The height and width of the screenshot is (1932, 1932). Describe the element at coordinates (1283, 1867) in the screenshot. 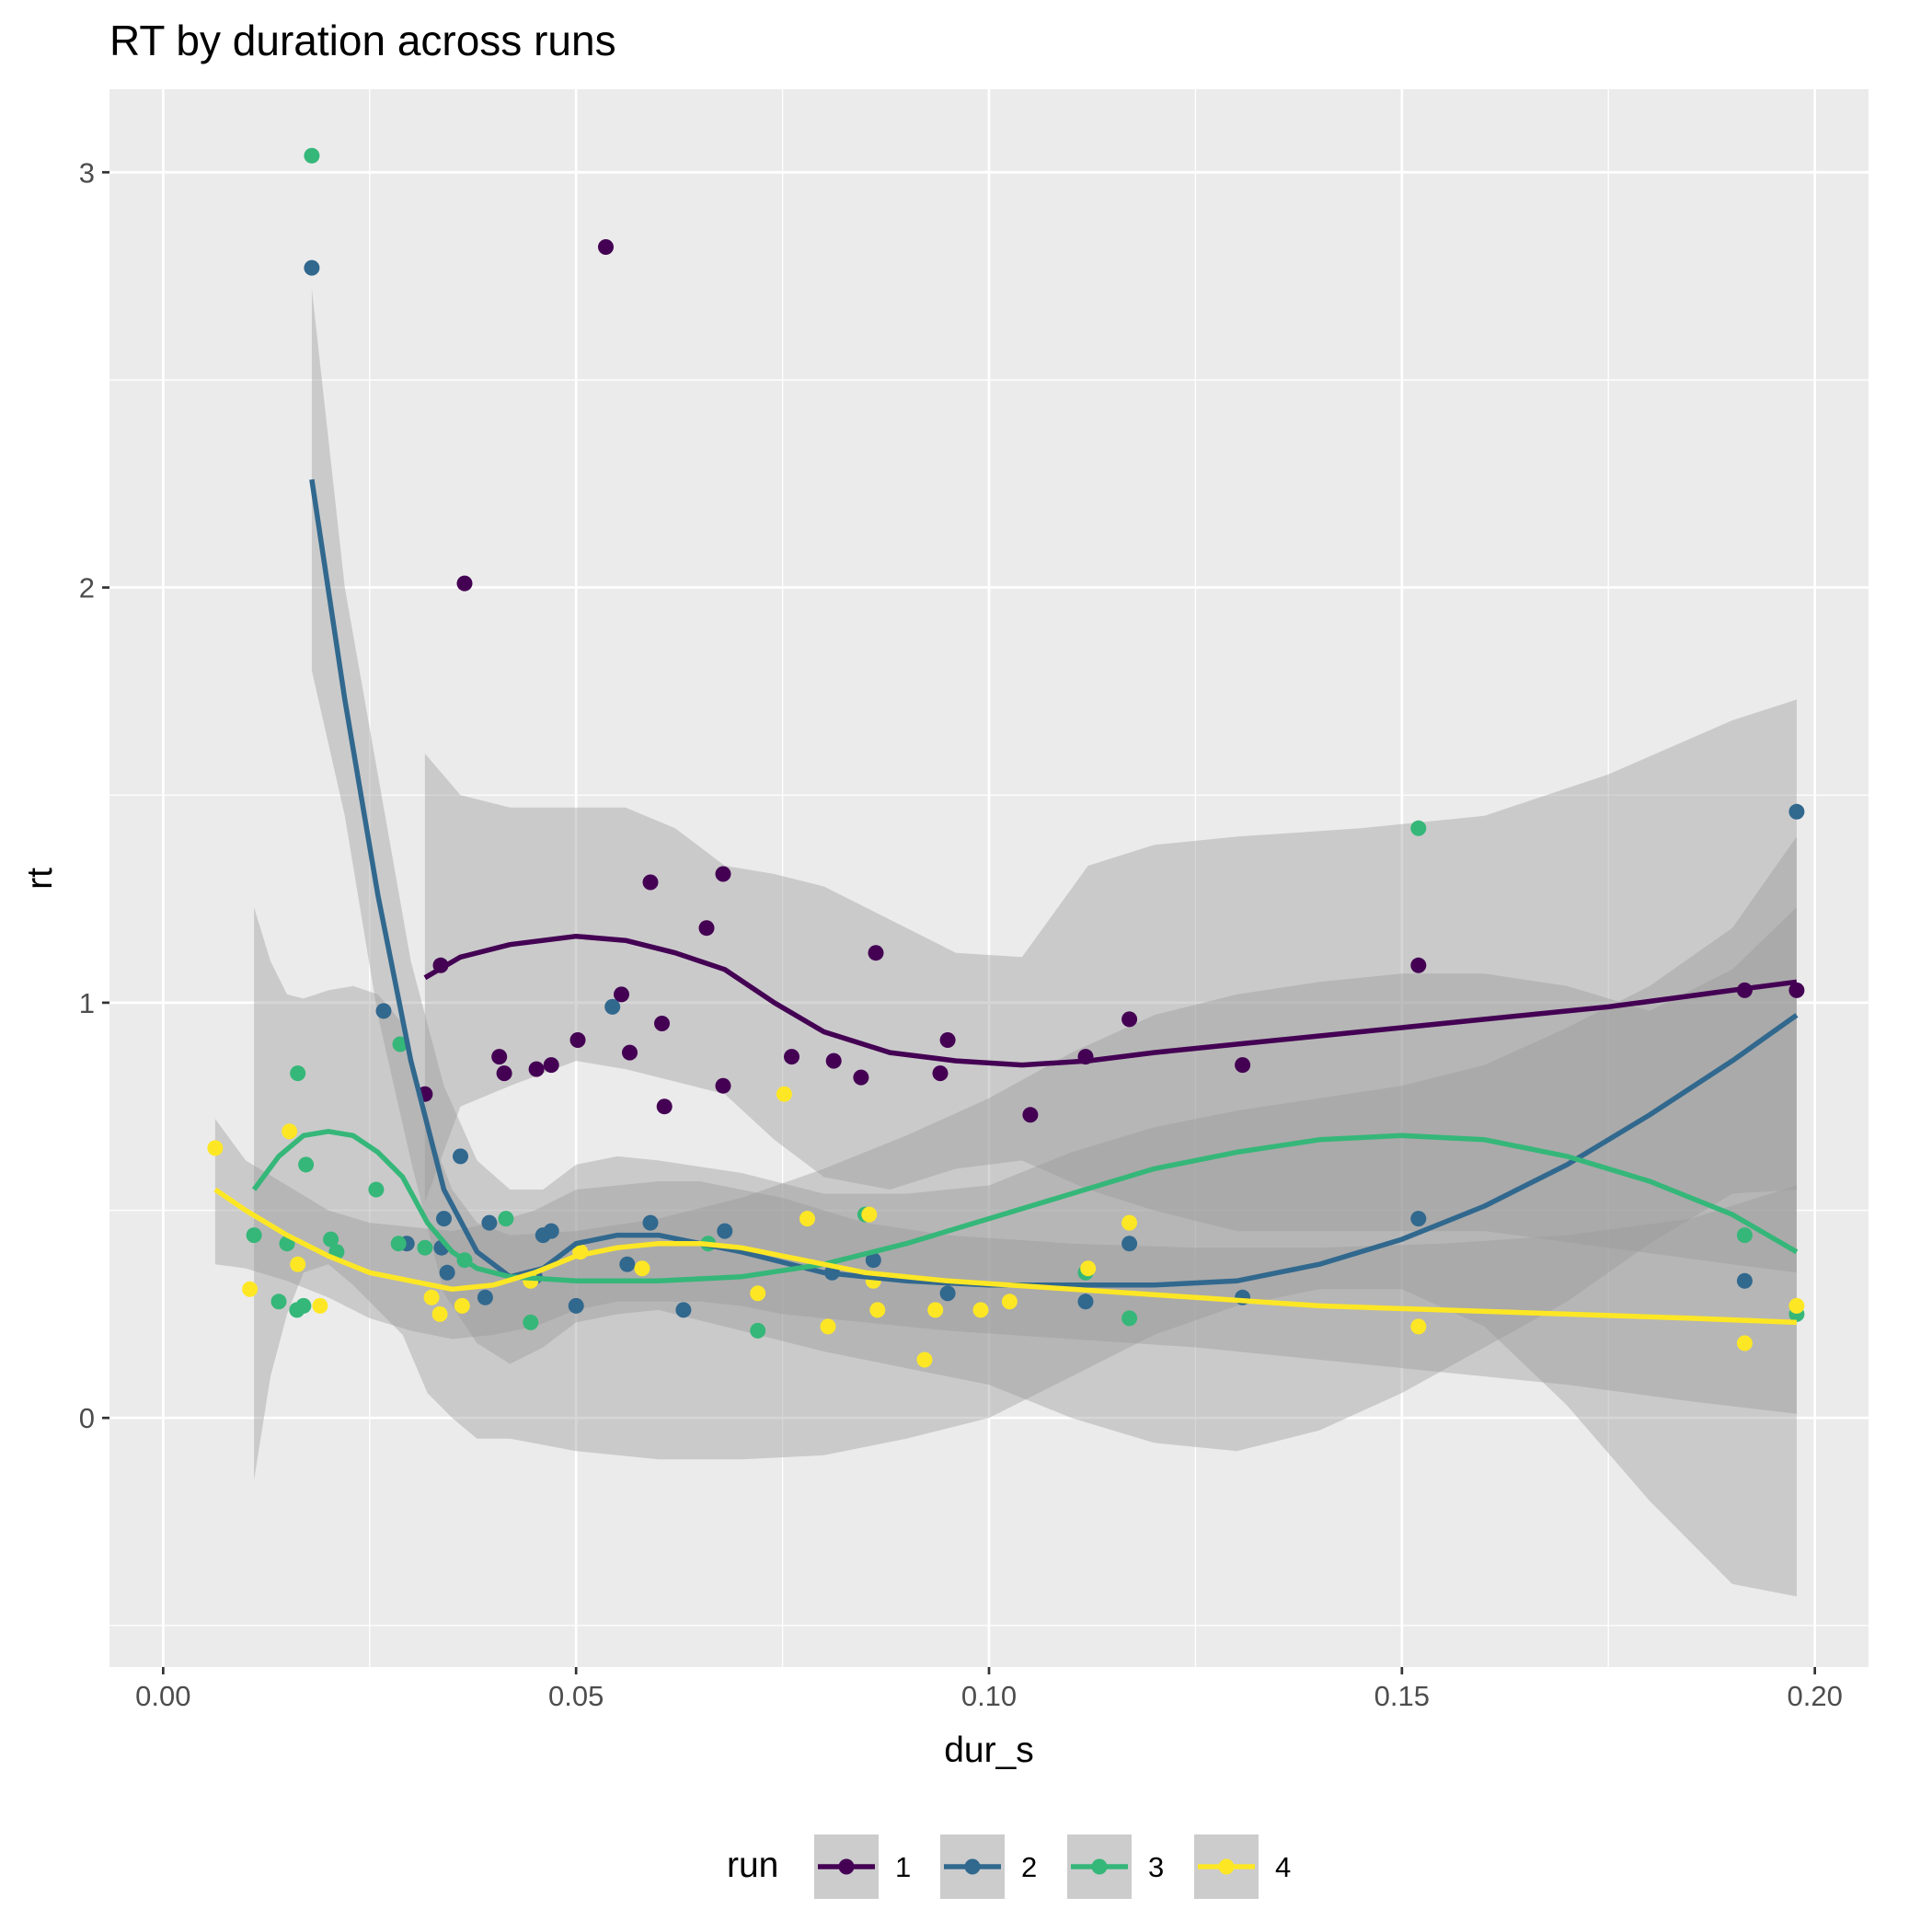

I see `legend-label-run-4: 4` at that location.